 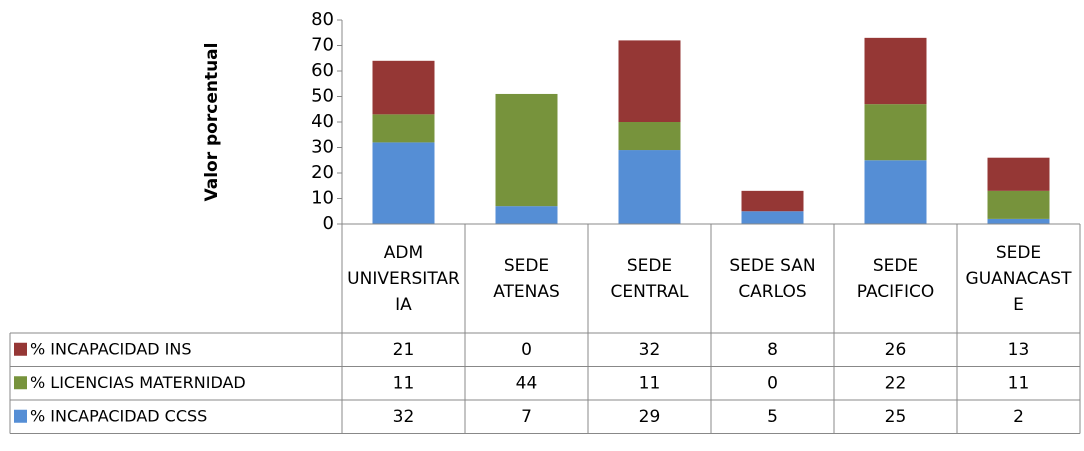 I want to click on table-value: 21, so click(x=404, y=350).